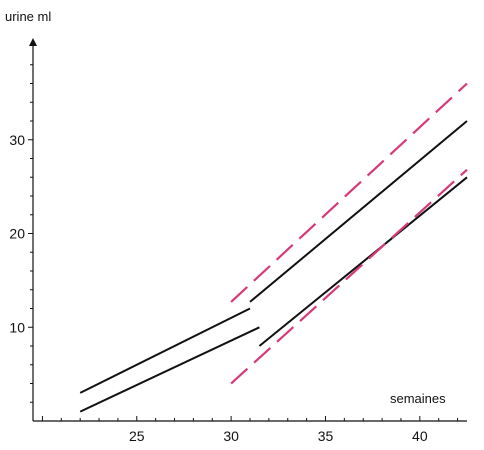  I want to click on y-axis-arrow, so click(33, 42).